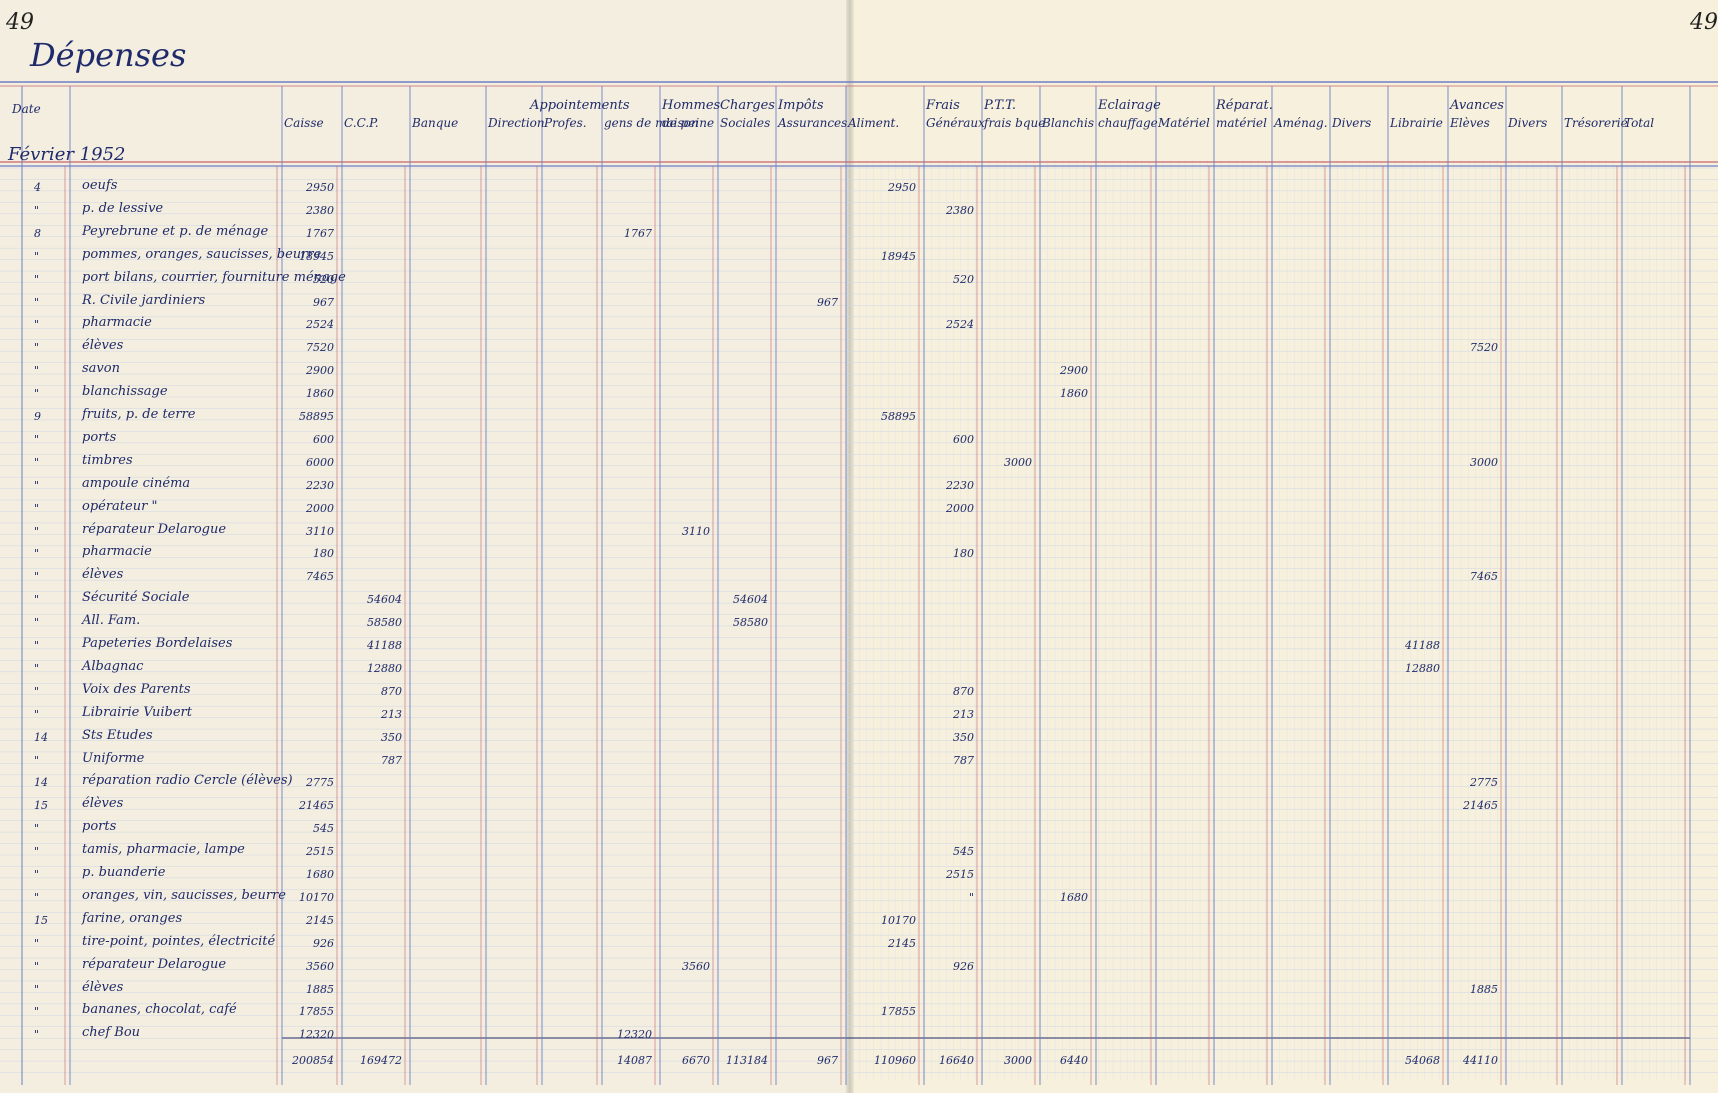  What do you see at coordinates (1704, 22) in the screenshot?
I see `page-number-right: 49` at bounding box center [1704, 22].